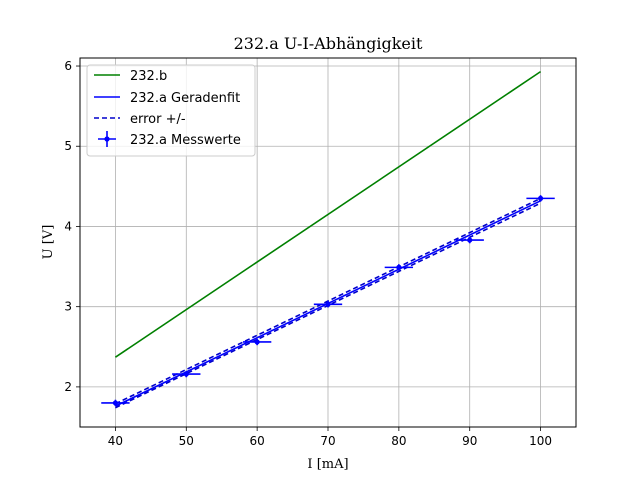 This screenshot has width=640, height=480. What do you see at coordinates (257, 441) in the screenshot?
I see `x-tick-label: 60` at bounding box center [257, 441].